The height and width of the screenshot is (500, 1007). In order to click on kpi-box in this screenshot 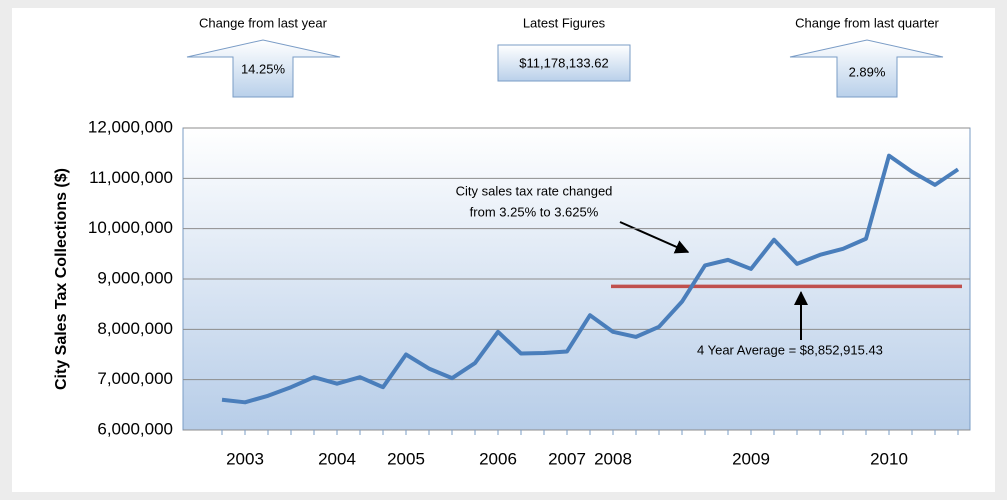, I will do `click(564, 63)`.